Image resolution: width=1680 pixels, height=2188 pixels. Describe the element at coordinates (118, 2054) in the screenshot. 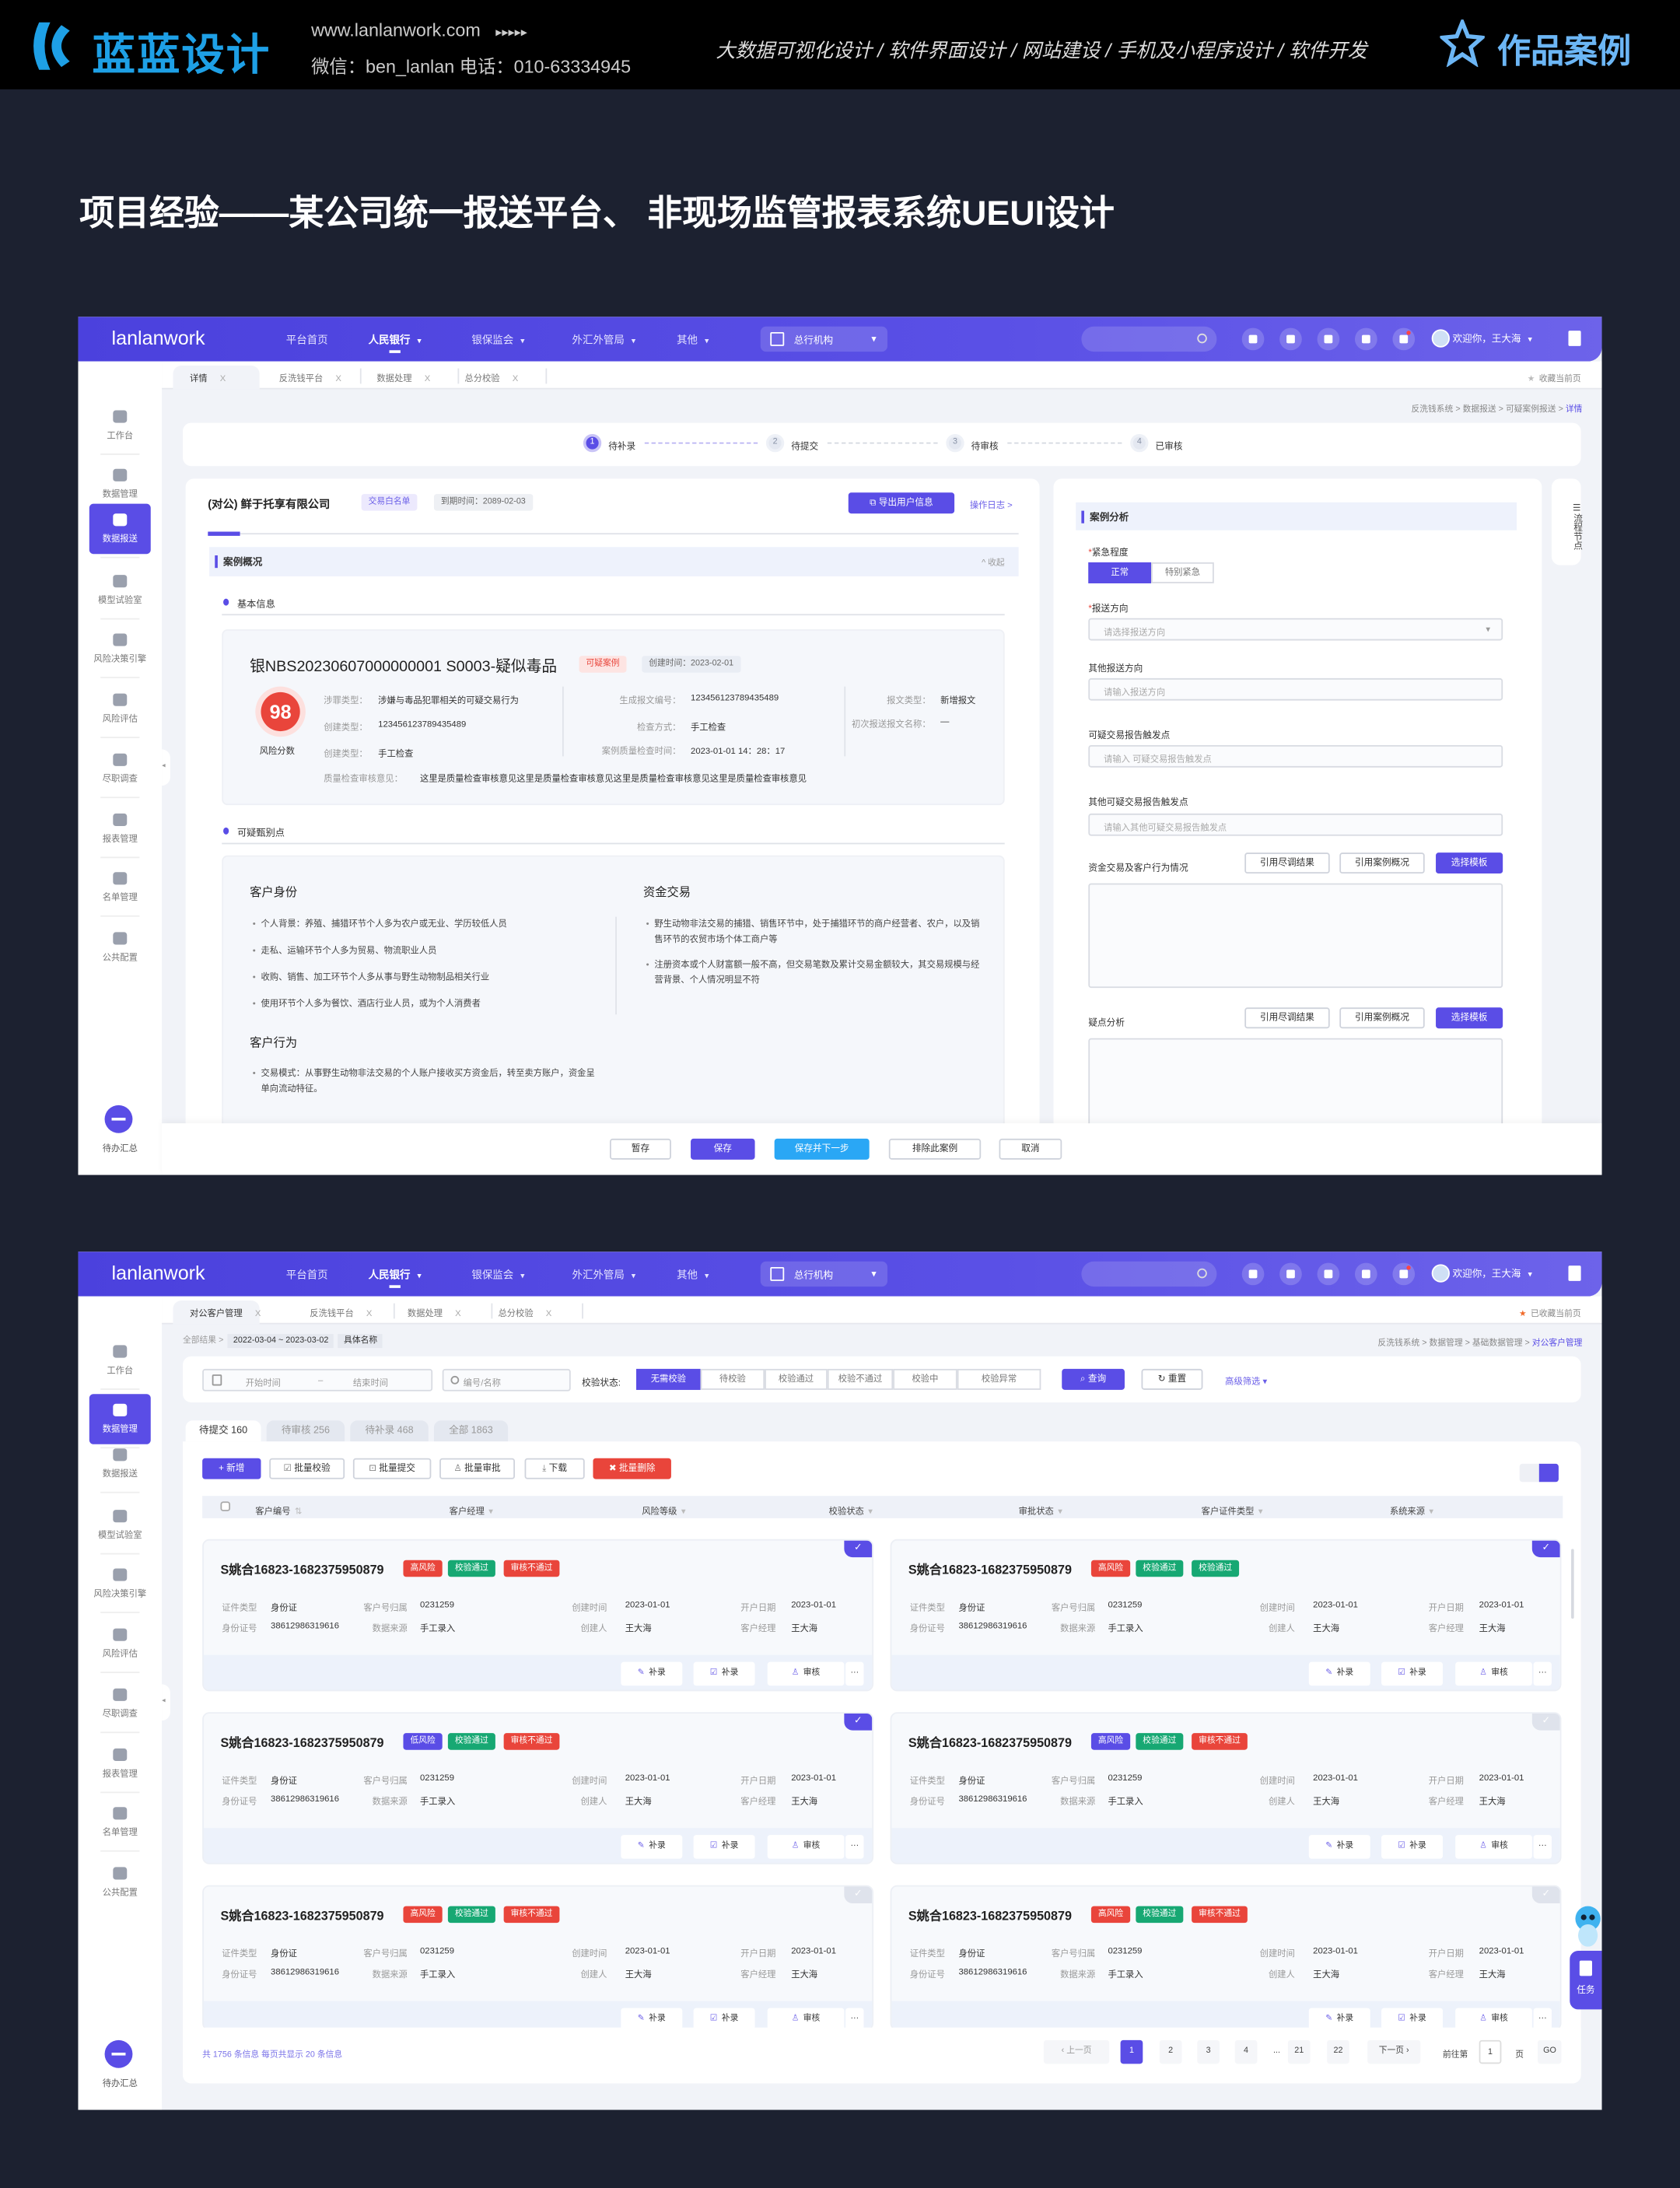

I see `todo-summary-icon` at that location.